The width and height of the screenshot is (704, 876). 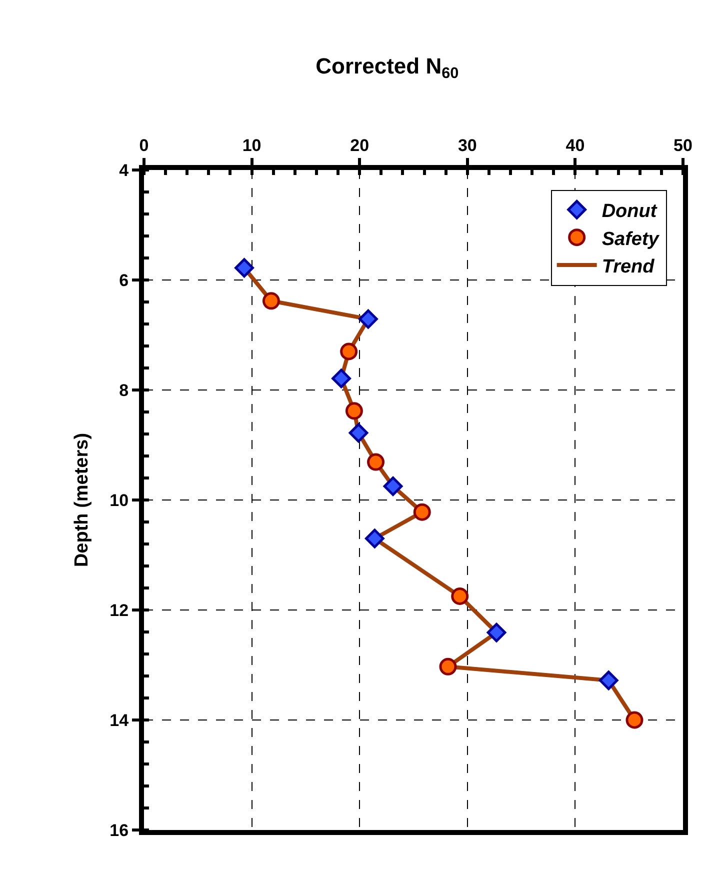 What do you see at coordinates (119, 500) in the screenshot?
I see `y-tick-label: 10` at bounding box center [119, 500].